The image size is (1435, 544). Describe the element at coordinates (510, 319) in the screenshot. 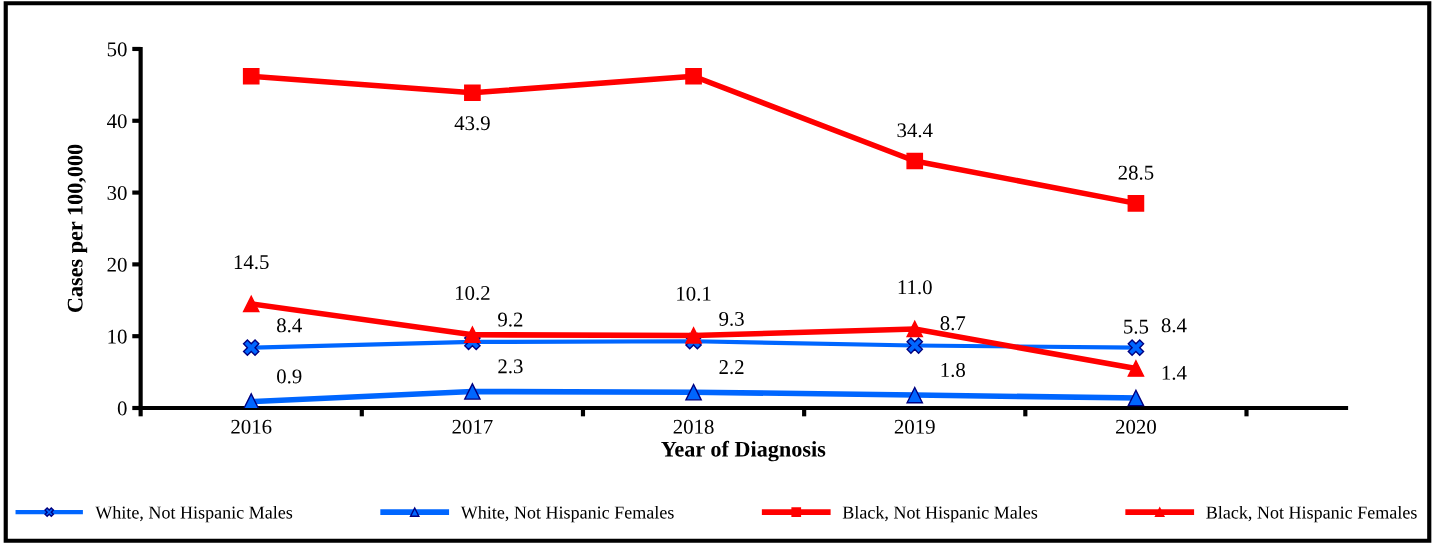

I see `data-label: 9.2` at that location.